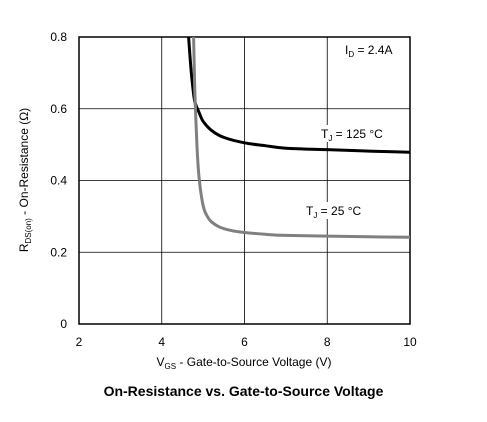  I want to click on x-tick-label: 4, so click(161, 342).